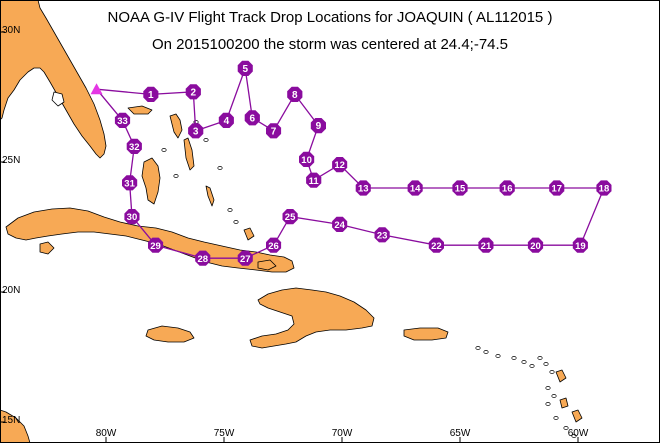 The image size is (660, 443). I want to click on drop-marker-32: 32, so click(134, 146).